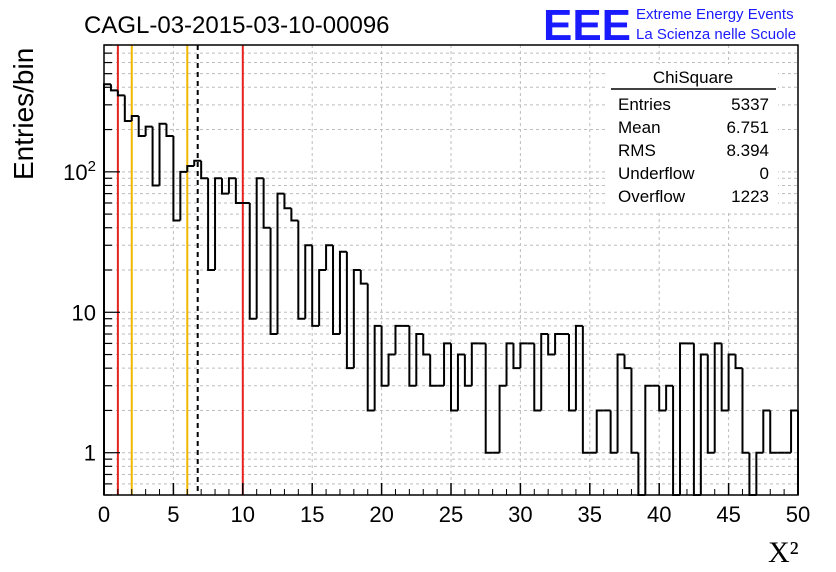 This screenshot has height=572, width=836. Describe the element at coordinates (381, 514) in the screenshot. I see `x-tick-label: 20` at that location.